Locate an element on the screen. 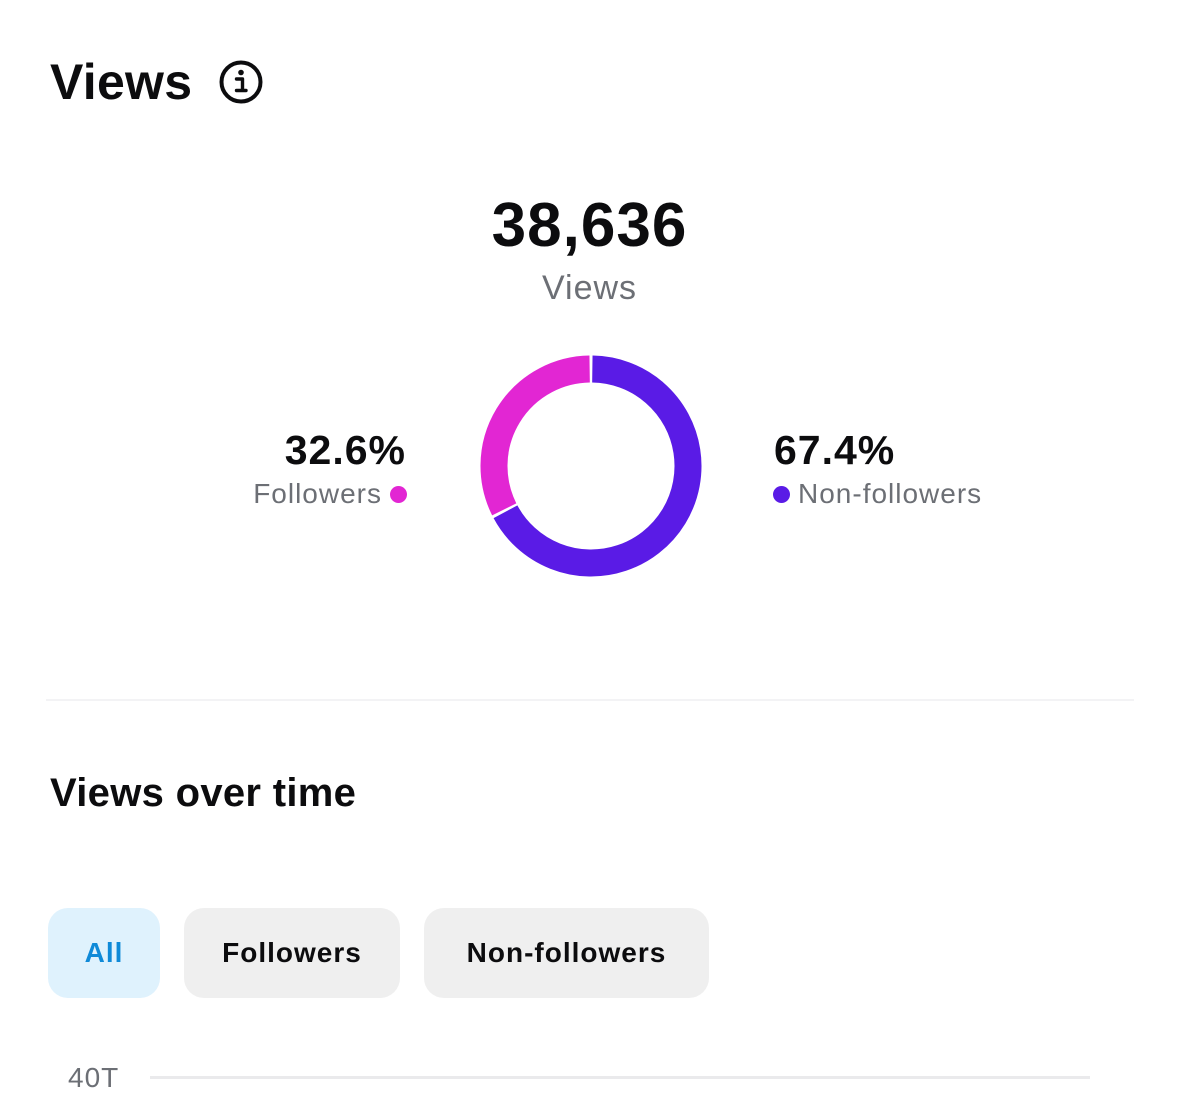 Image resolution: width=1179 pixels, height=1101 pixels. chart-gridline is located at coordinates (620, 1077).